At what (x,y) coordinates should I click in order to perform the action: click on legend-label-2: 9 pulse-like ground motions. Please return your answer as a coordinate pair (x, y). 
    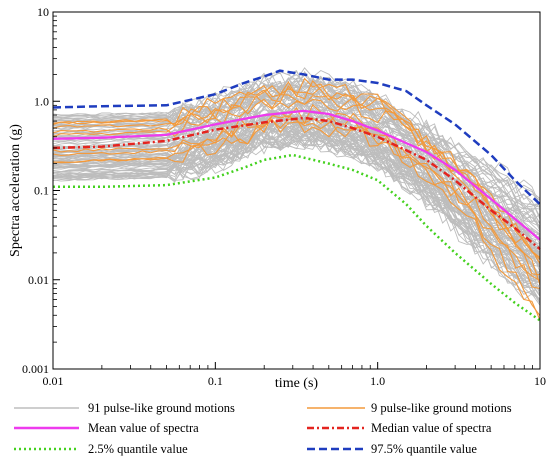
    Looking at the image, I should click on (441, 408).